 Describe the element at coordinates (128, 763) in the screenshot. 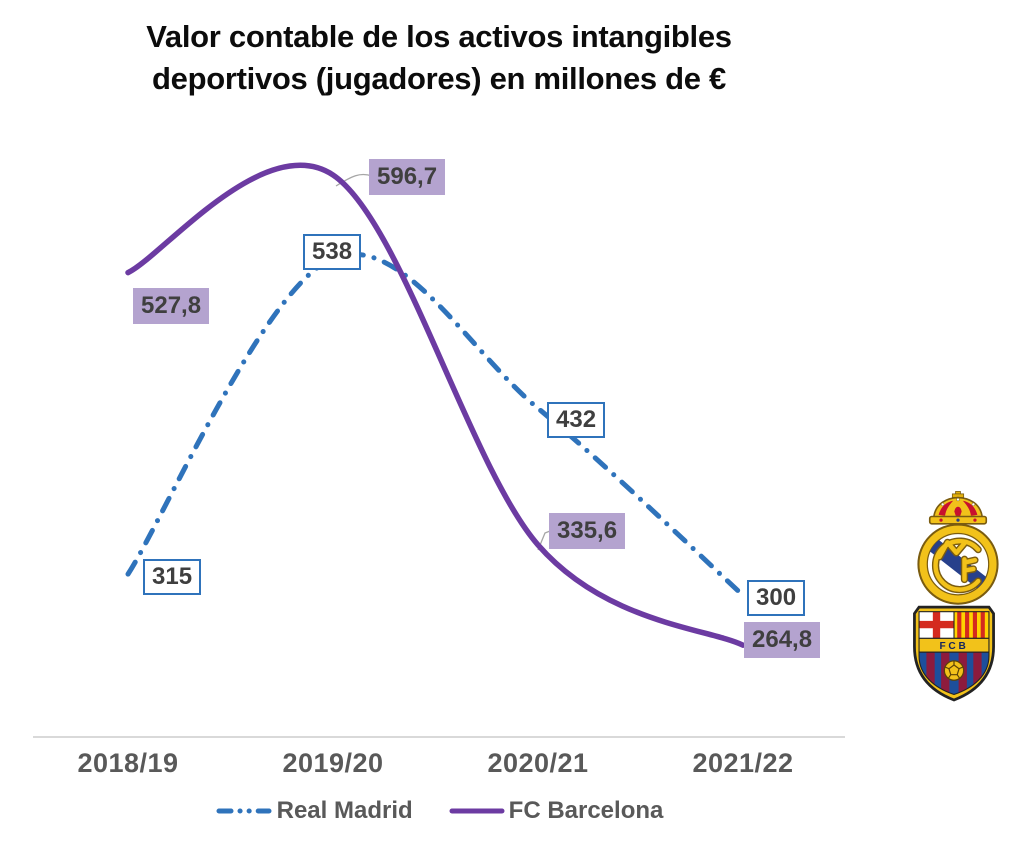

I see `x-tick-2018-19: 2018/19` at that location.